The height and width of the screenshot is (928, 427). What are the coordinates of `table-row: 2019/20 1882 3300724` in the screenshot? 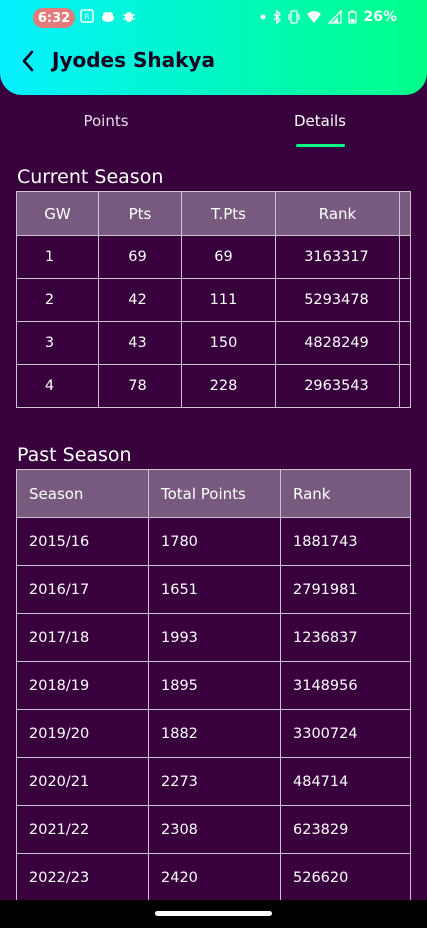 It's located at (213, 733).